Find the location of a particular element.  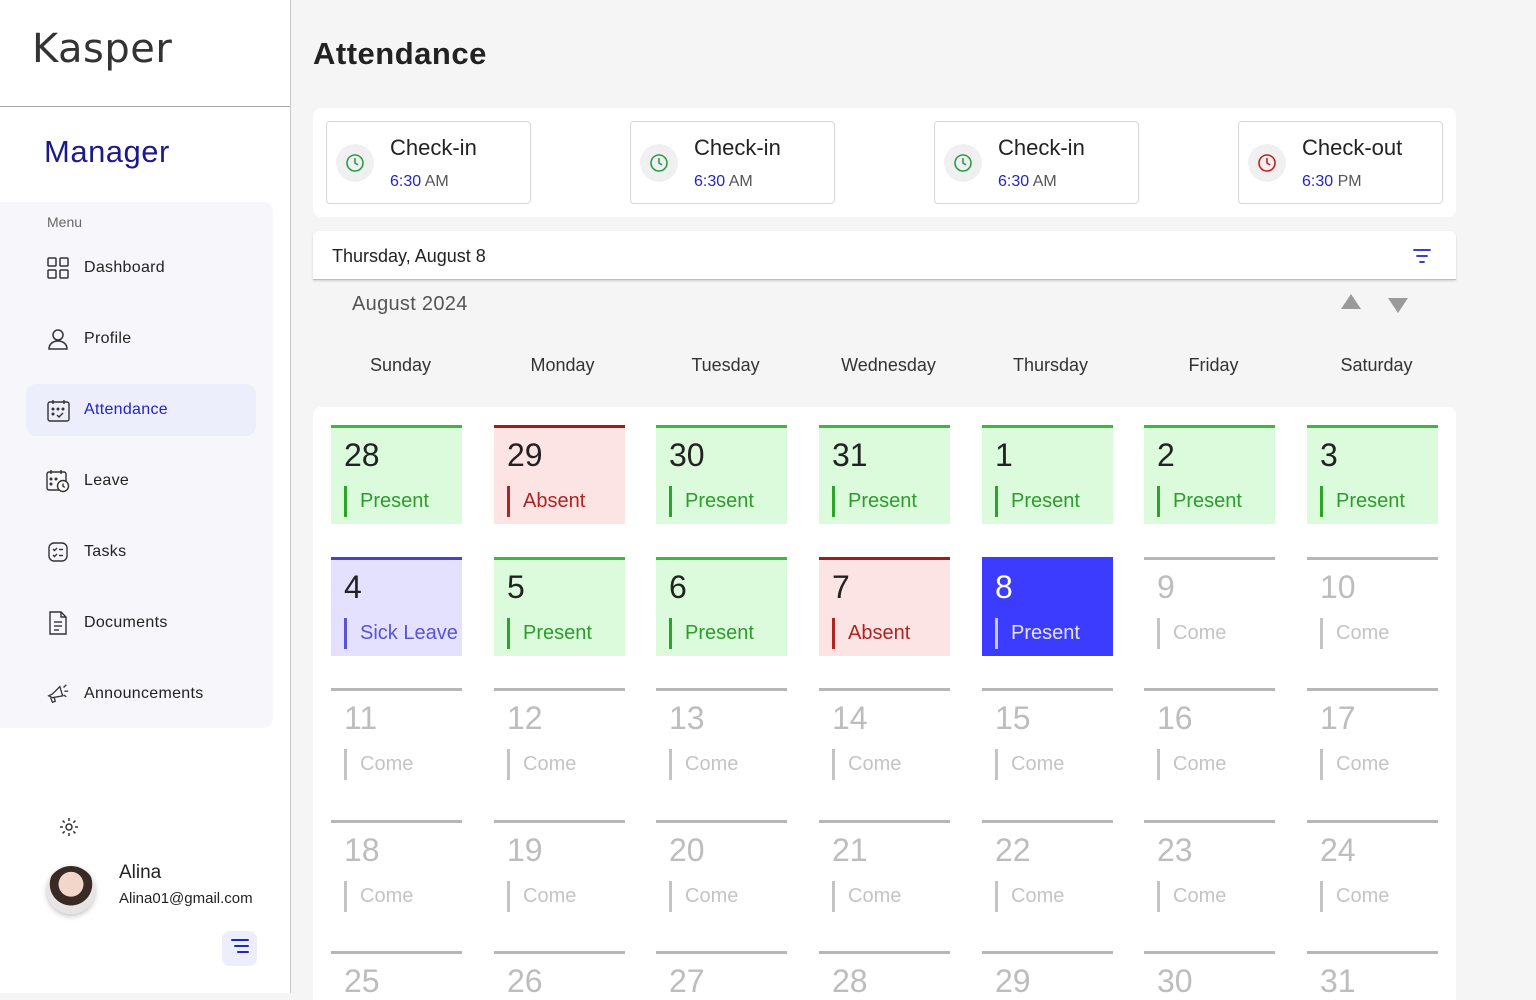

calendar-day: 23 Come is located at coordinates (1209, 869).